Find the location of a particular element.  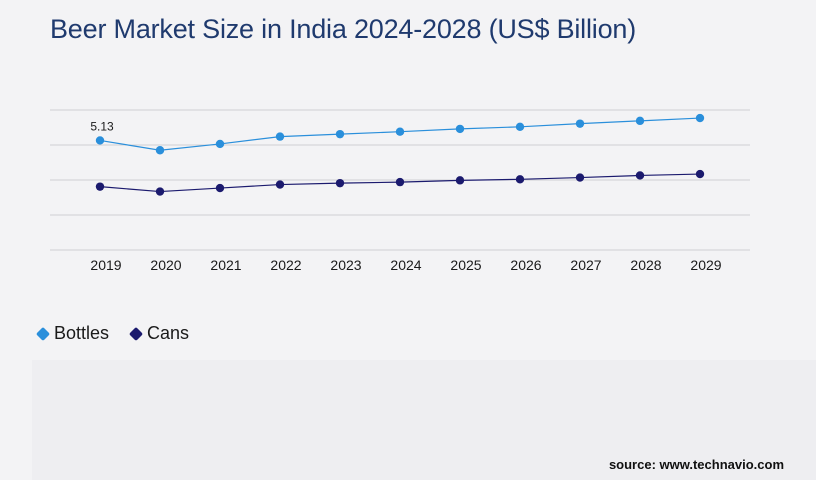

data-point-cans-2023 is located at coordinates (340, 183).